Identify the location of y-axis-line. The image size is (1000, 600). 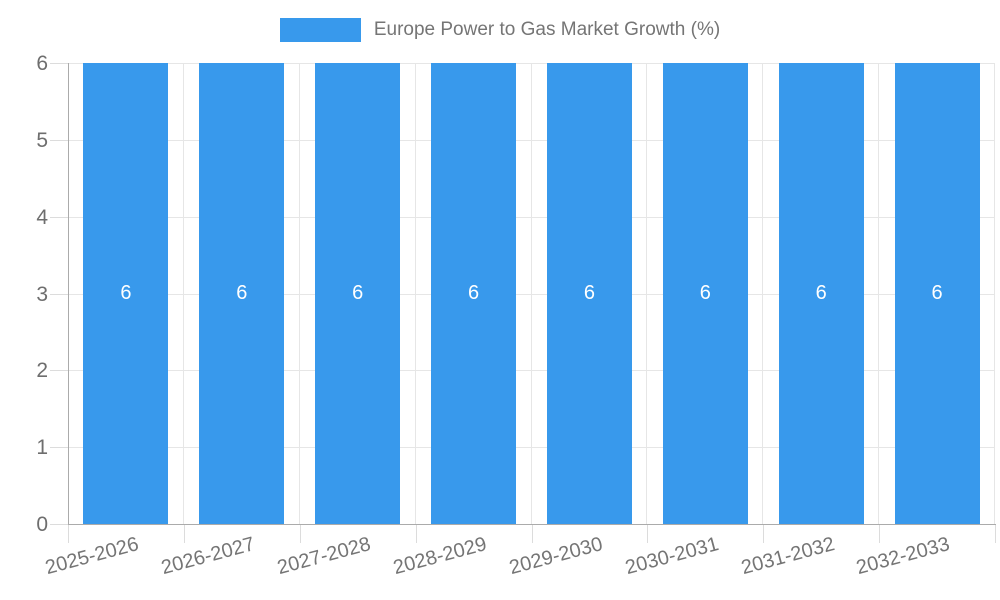
(68, 293).